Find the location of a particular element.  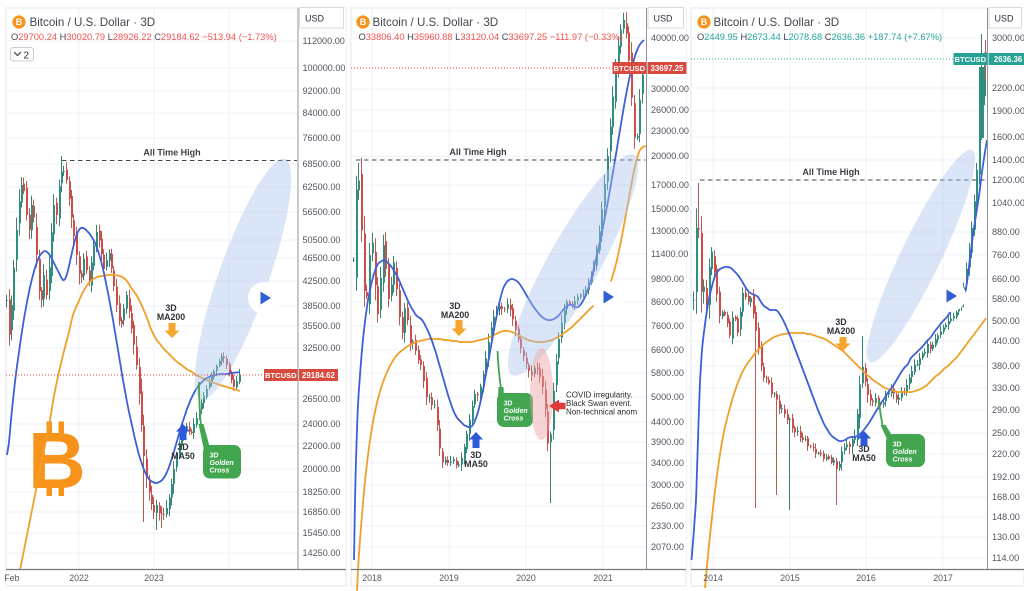

svg-text: Cross is located at coordinates (220, 471).